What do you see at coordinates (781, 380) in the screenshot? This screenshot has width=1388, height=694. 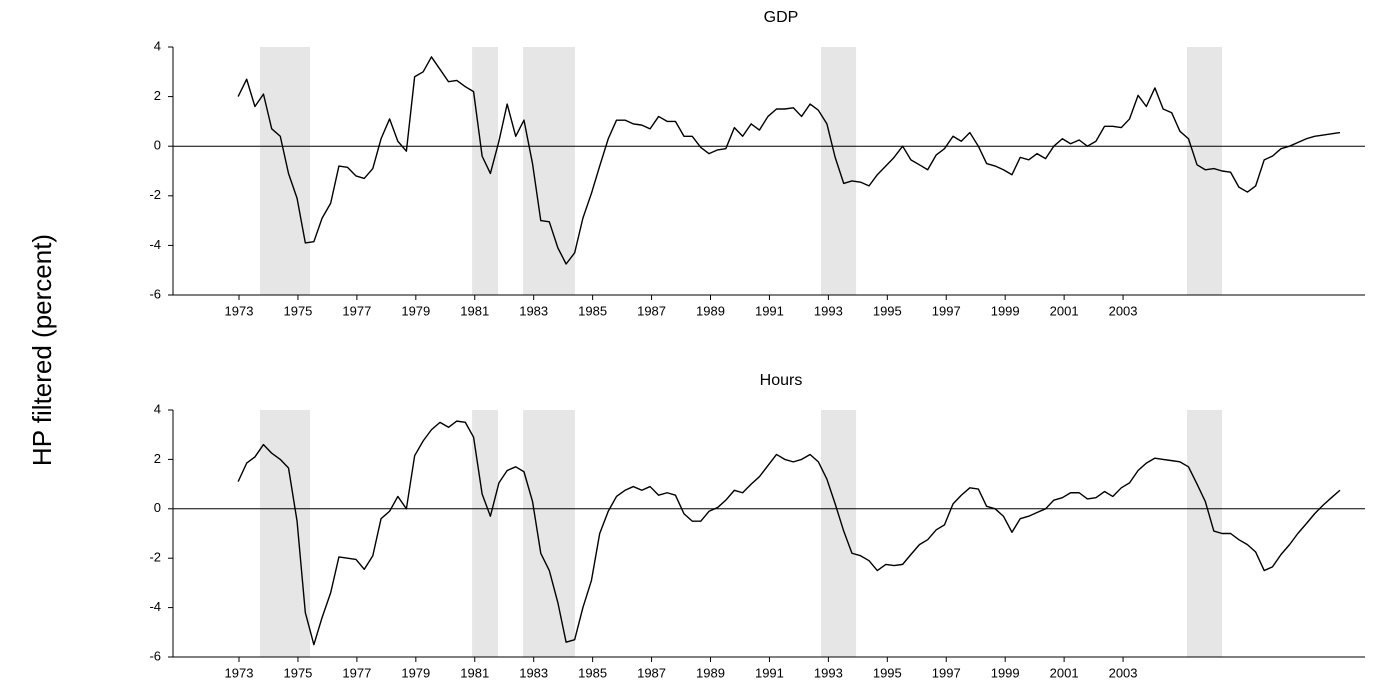 I see `chart-title: Hours` at bounding box center [781, 380].